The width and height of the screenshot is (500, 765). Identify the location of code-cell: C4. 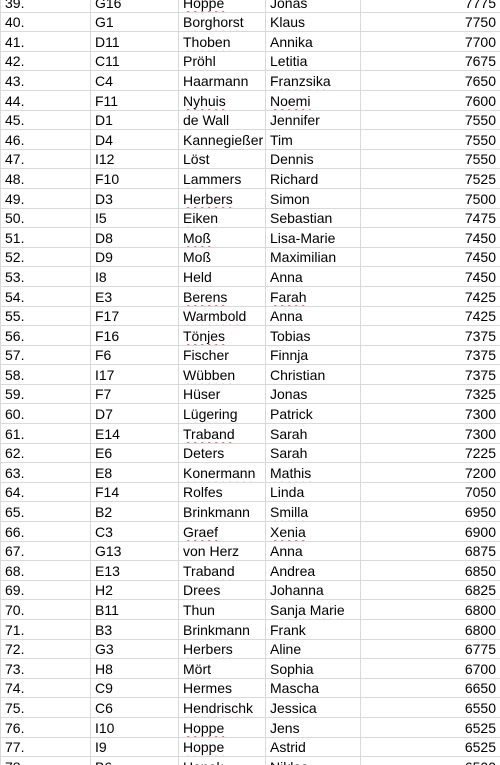
(134, 80).